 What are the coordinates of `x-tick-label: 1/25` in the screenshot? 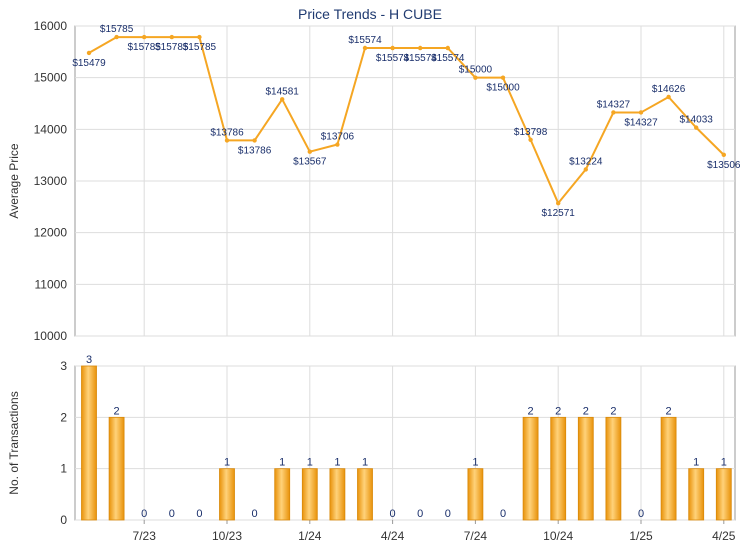 It's located at (641, 536).